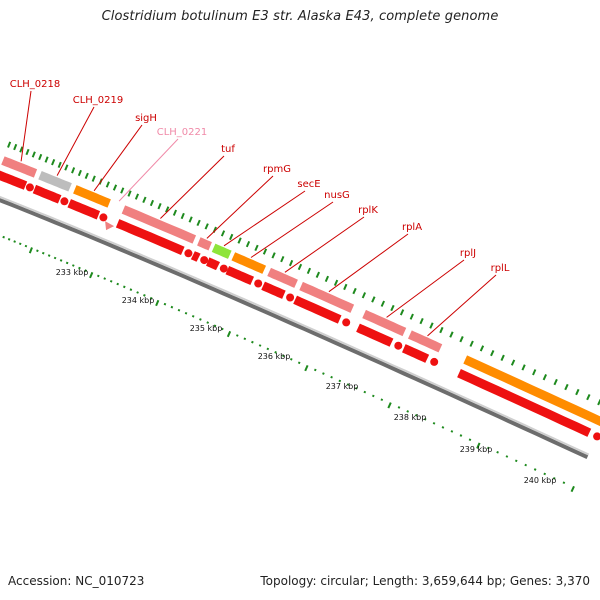  What do you see at coordinates (213, 264) in the screenshot?
I see `cds-arrow-g7` at bounding box center [213, 264].